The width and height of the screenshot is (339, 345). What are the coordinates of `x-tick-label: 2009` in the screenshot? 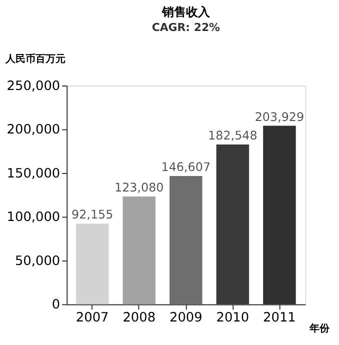 It's located at (185, 318).